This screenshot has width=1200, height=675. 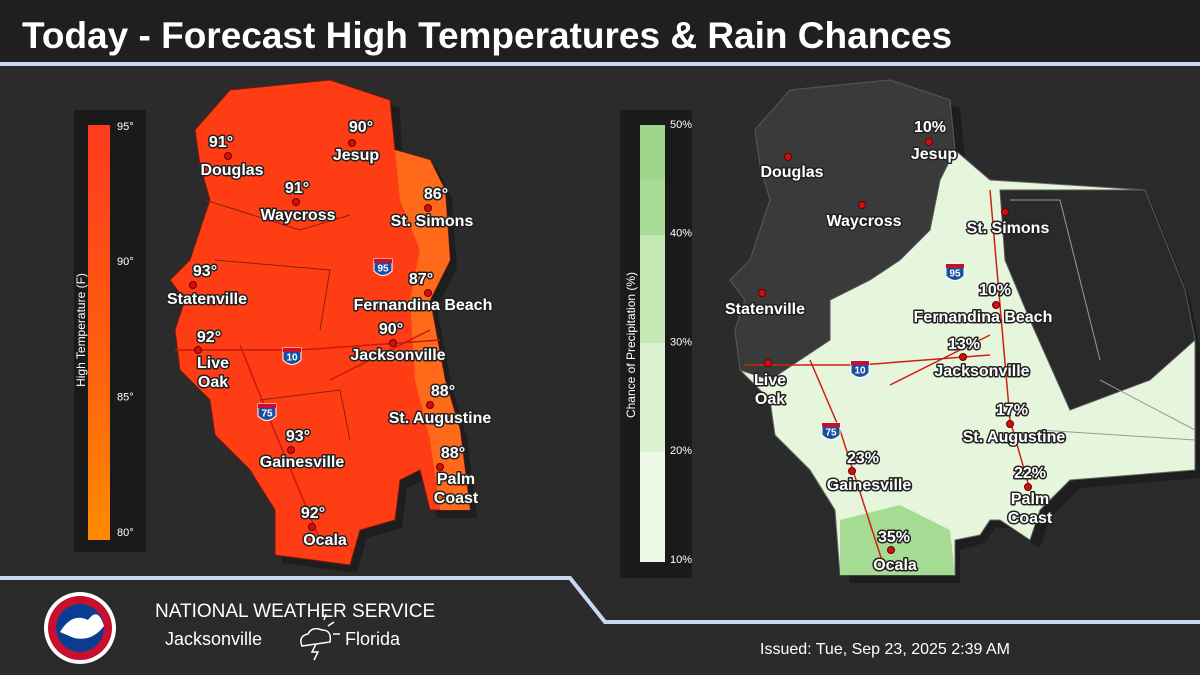 What do you see at coordinates (863, 458) in the screenshot?
I see `city-value: 23%` at bounding box center [863, 458].